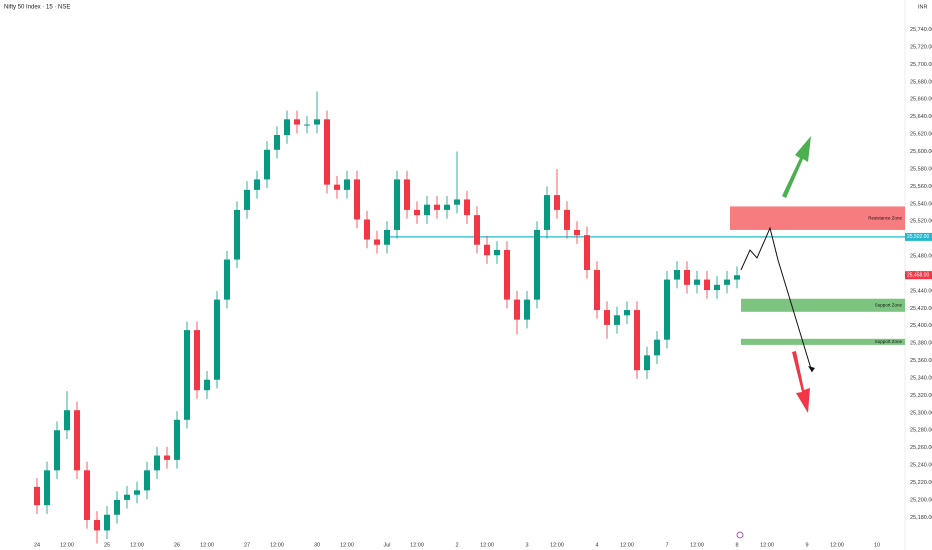 This screenshot has width=932, height=550. Describe the element at coordinates (526, 545) in the screenshot. I see `x-tick-label: 3` at that location.